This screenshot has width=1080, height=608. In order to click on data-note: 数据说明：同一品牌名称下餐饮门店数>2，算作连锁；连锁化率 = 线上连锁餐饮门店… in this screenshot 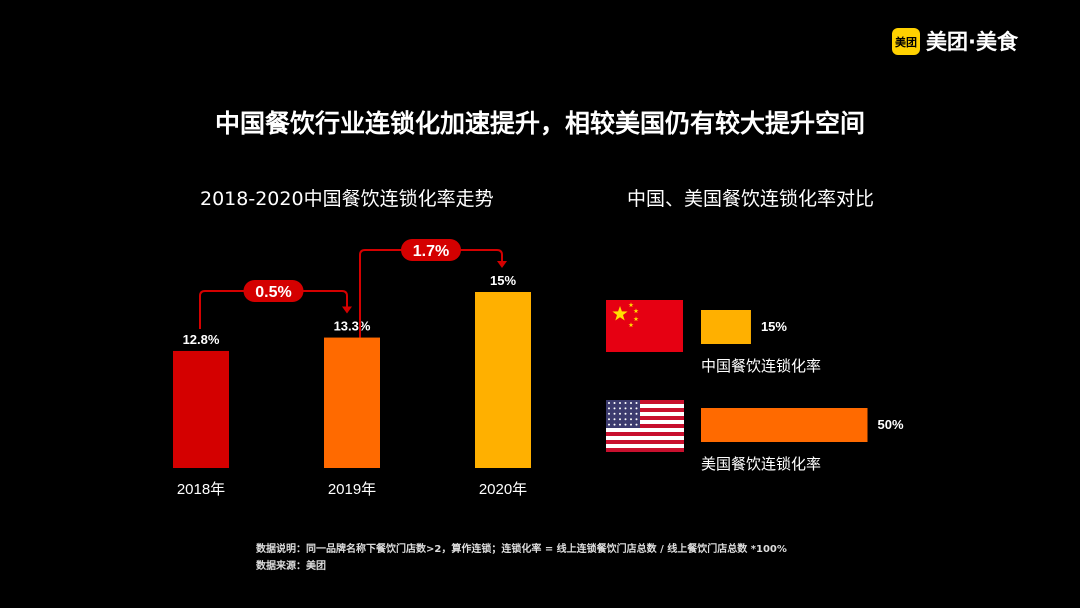, I will do `click(521, 549)`.